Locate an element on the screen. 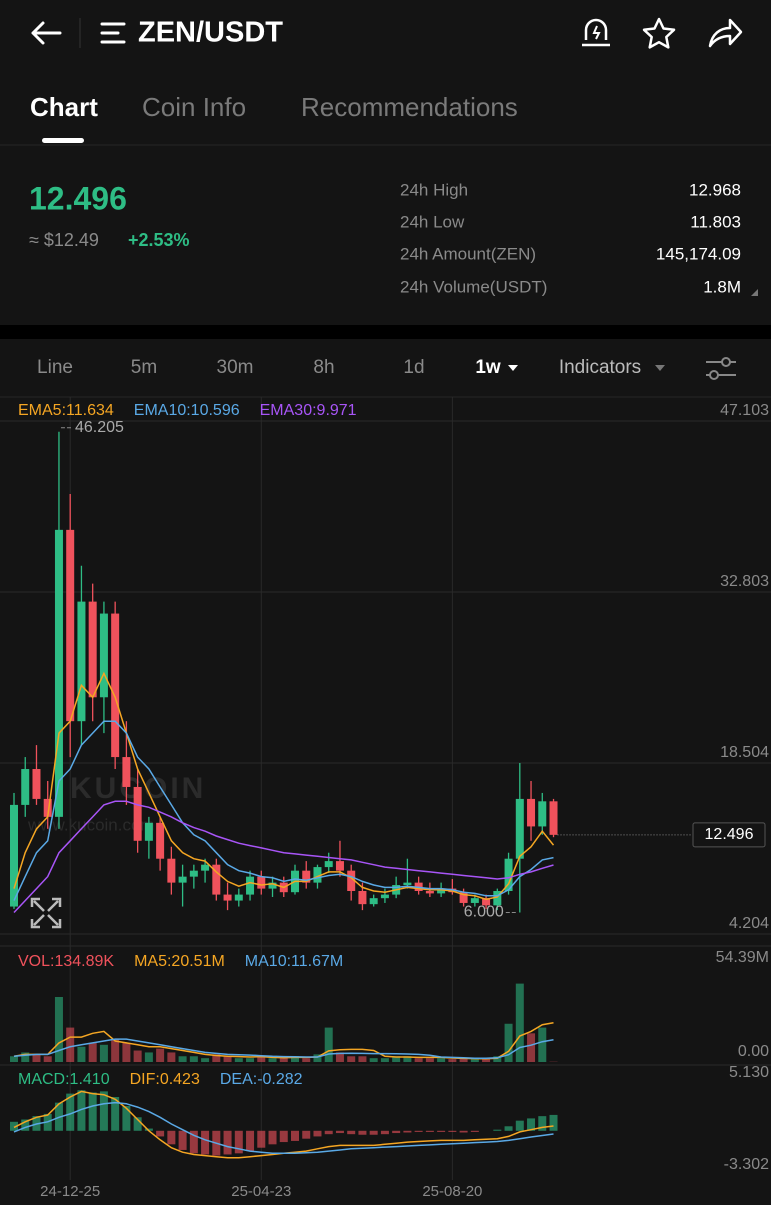 Image resolution: width=771 pixels, height=1205 pixels. y-tick-label: 47.103 is located at coordinates (744, 410).